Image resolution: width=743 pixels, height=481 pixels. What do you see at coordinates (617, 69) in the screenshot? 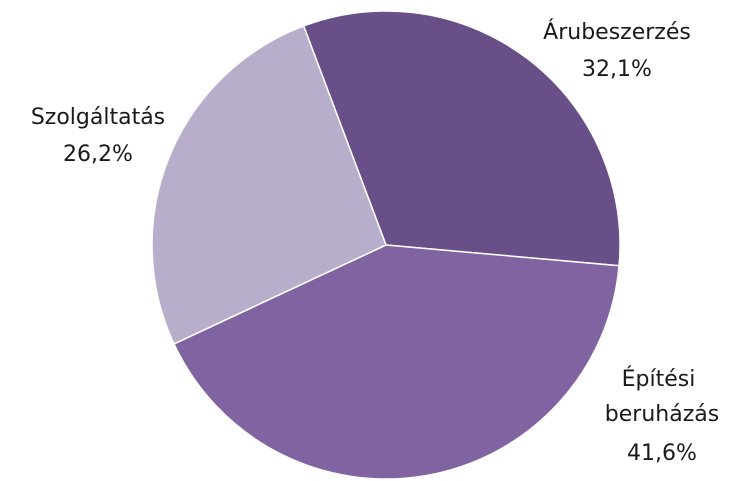
I see `value-label: 32,1%` at bounding box center [617, 69].